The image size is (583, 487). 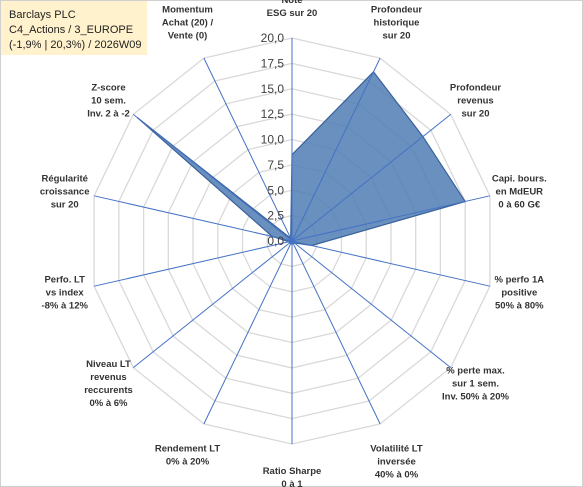 I want to click on axis-label-2-line-3: sur 20, so click(x=397, y=36).